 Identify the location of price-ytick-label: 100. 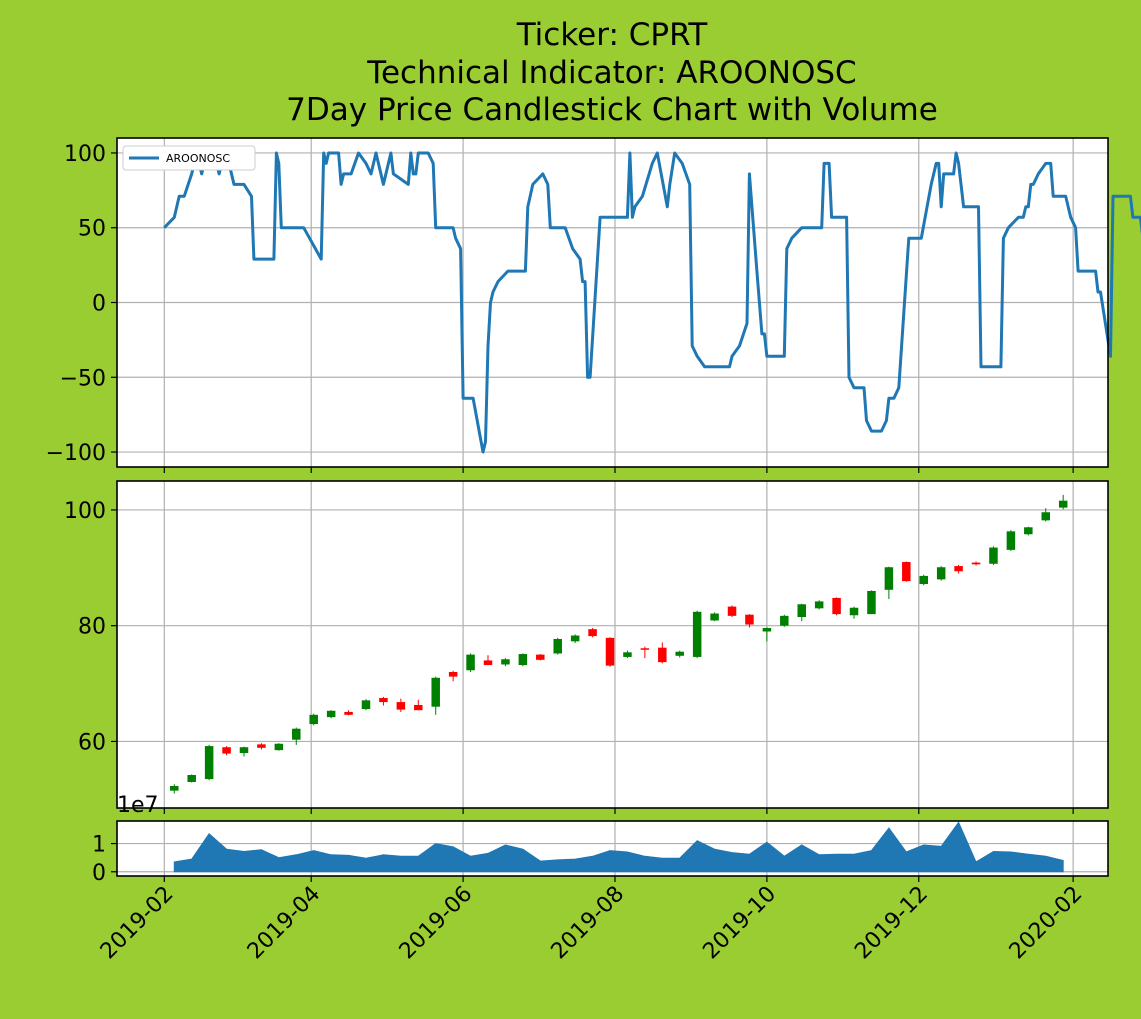
(85, 511).